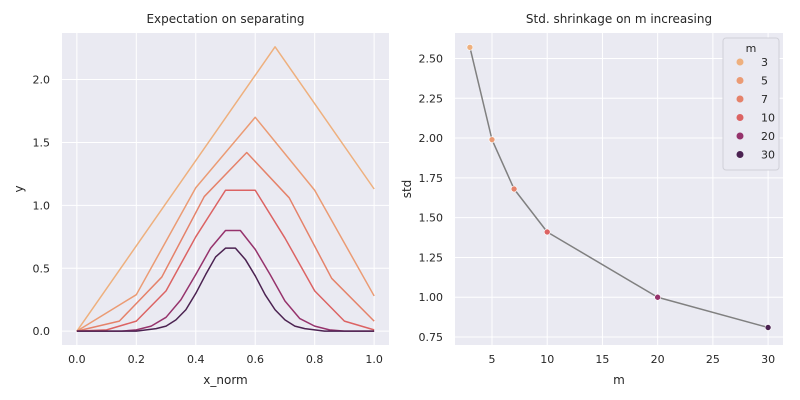 This screenshot has height=400, width=800. What do you see at coordinates (374, 359) in the screenshot?
I see `left-x-tick-label: 1.0` at bounding box center [374, 359].